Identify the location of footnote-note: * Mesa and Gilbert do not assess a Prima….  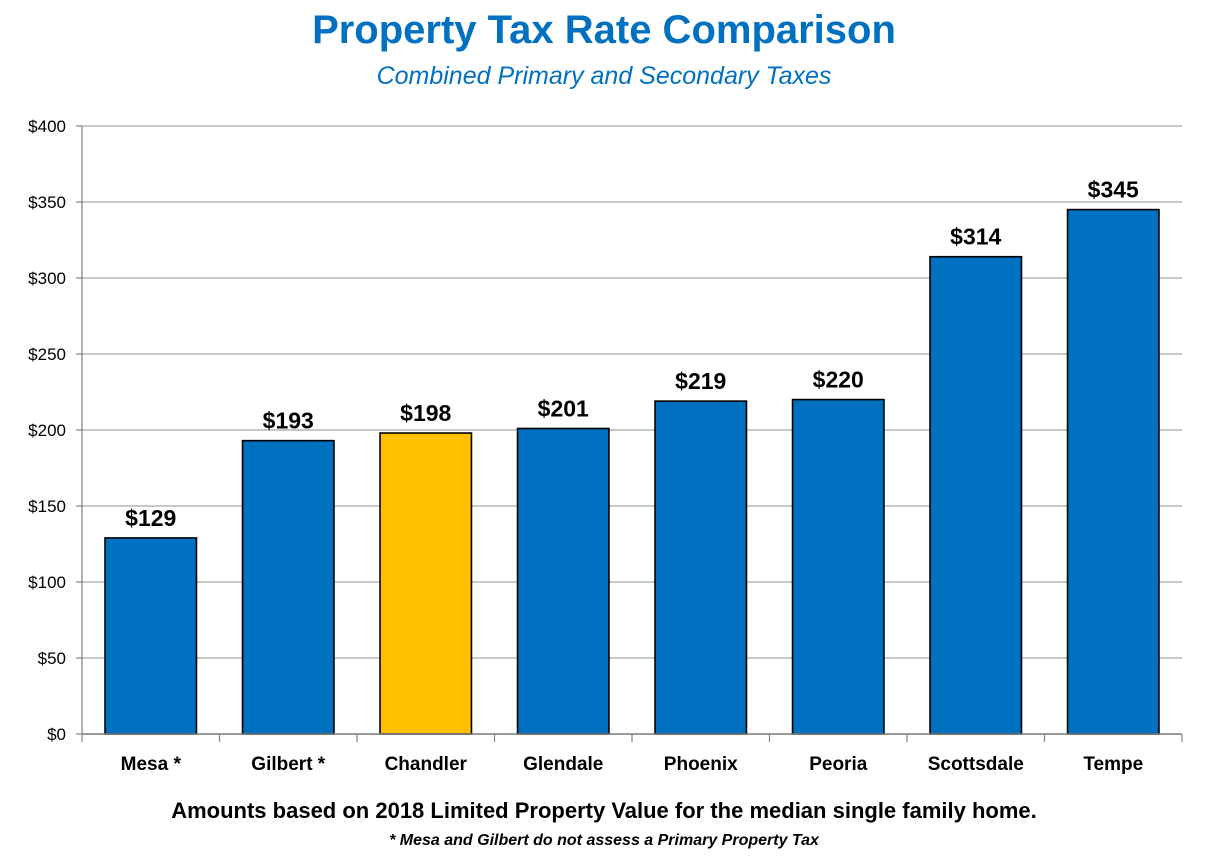
(604, 840).